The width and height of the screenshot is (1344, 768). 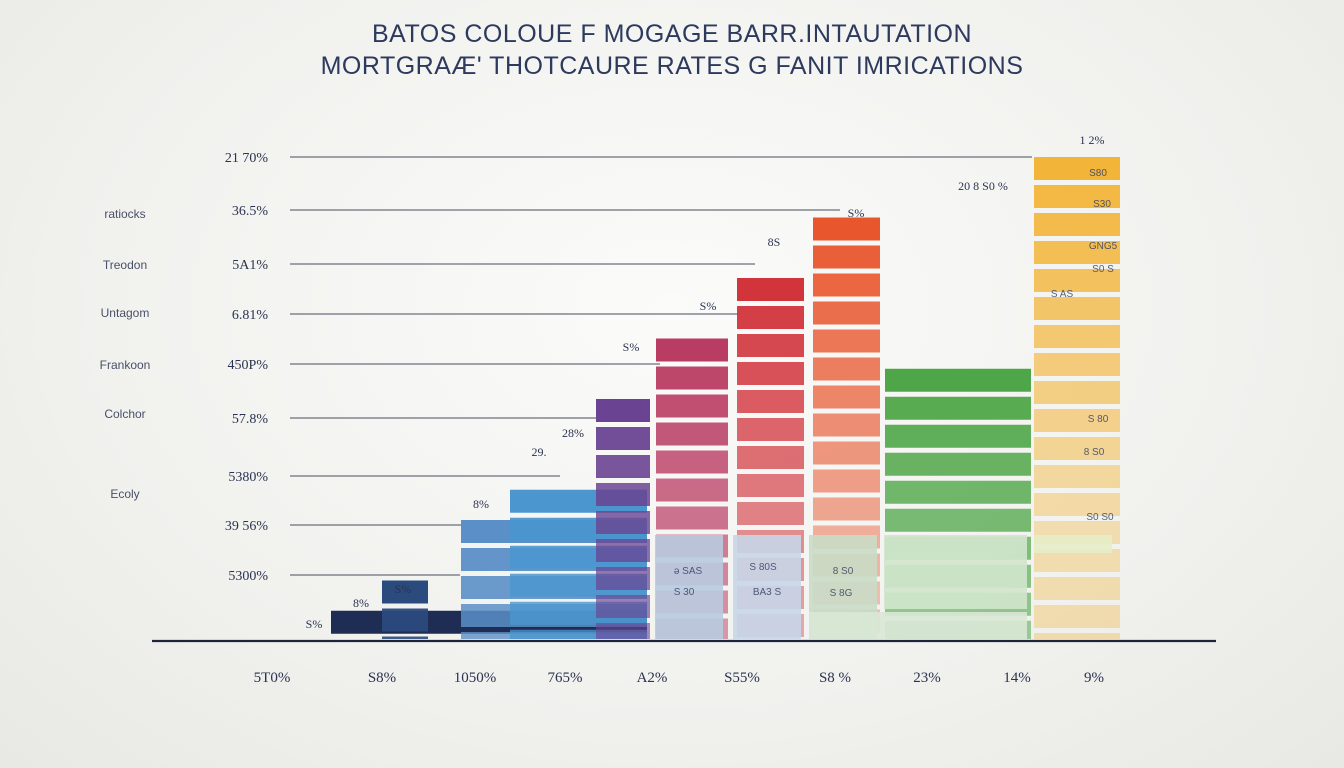 What do you see at coordinates (125, 265) in the screenshot?
I see `row-label: Treodon` at bounding box center [125, 265].